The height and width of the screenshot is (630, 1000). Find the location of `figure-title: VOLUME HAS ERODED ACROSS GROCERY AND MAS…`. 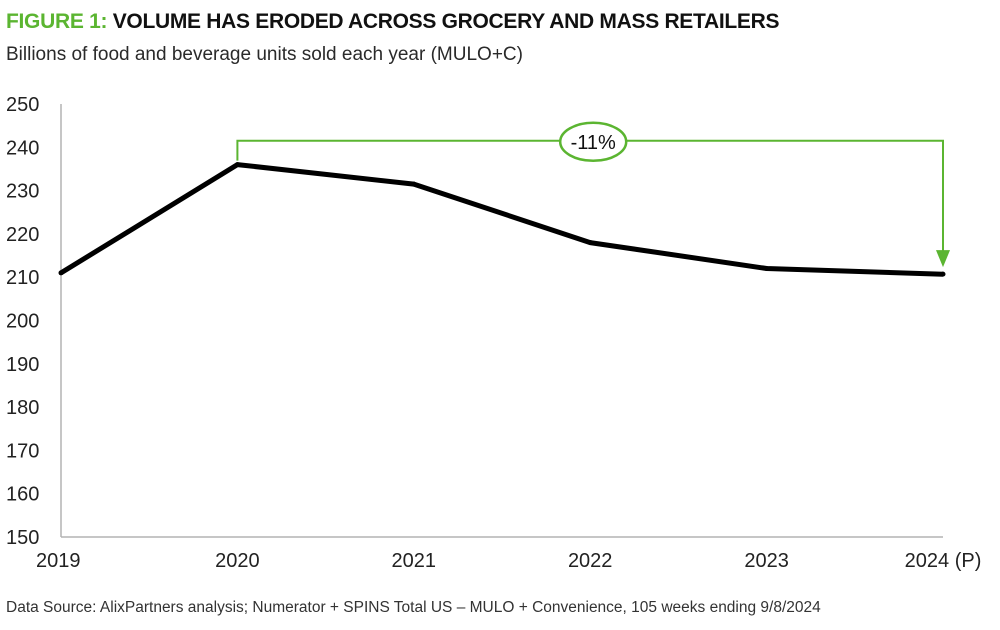

figure-title: VOLUME HAS ERODED ACROSS GROCERY AND MAS… is located at coordinates (446, 21).